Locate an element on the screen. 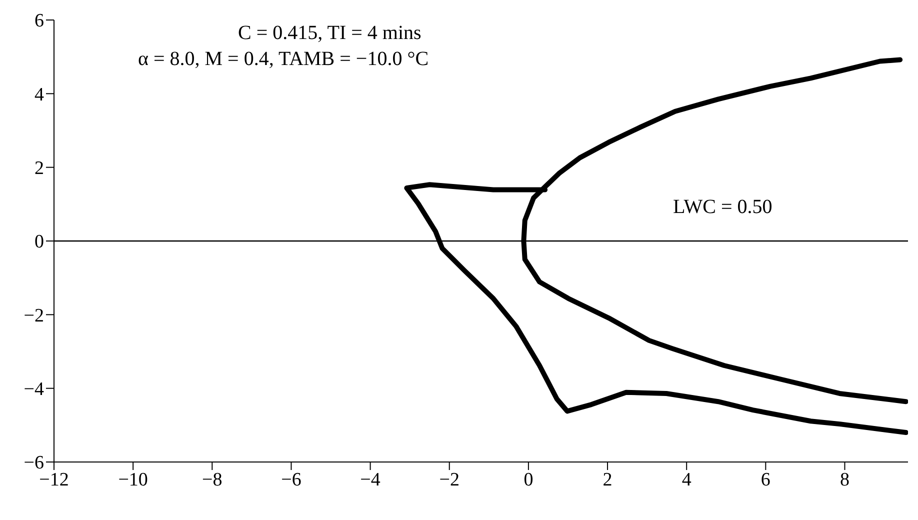  annotation: α = 8.0, M = 0.4, TAMB = −10.0 °C is located at coordinates (283, 59).